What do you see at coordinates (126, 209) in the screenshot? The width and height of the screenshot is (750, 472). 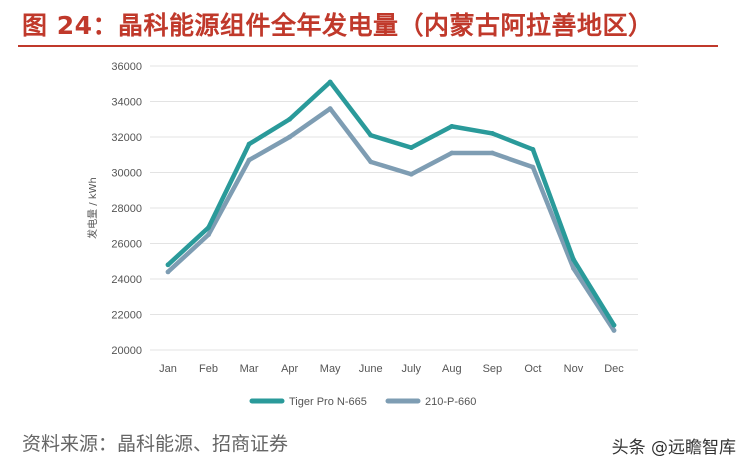 I see `y-tick-label: 28000` at bounding box center [126, 209].